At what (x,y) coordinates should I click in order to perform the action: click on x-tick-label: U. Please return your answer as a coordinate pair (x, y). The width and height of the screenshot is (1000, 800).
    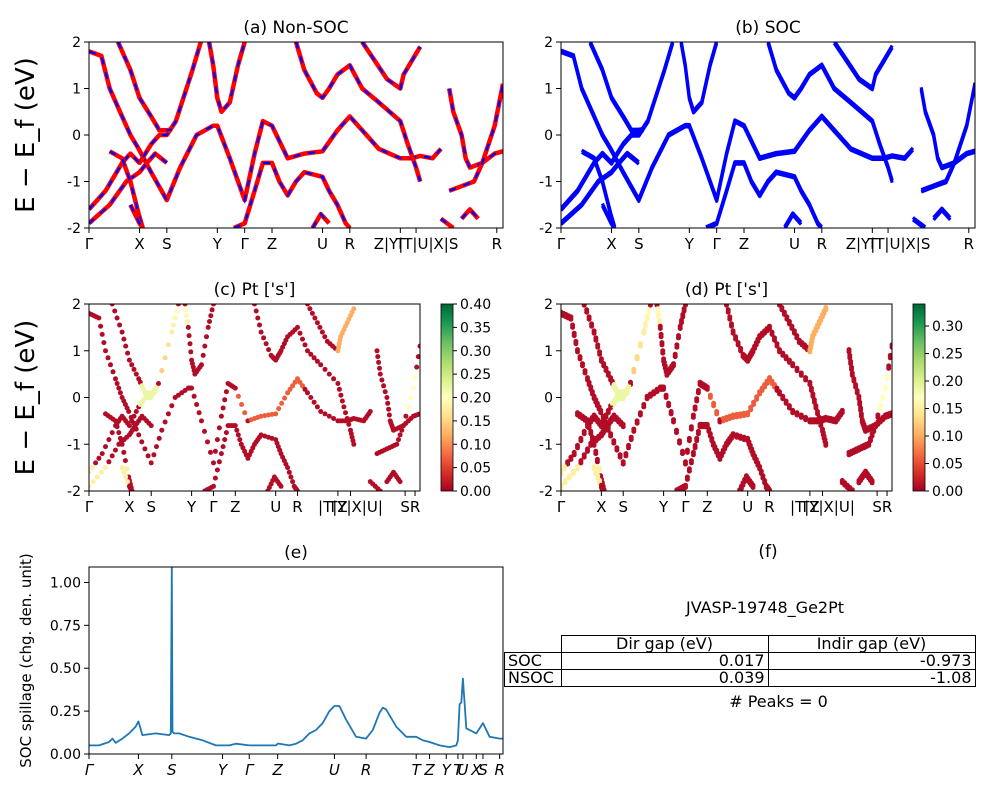
    Looking at the image, I should click on (794, 244).